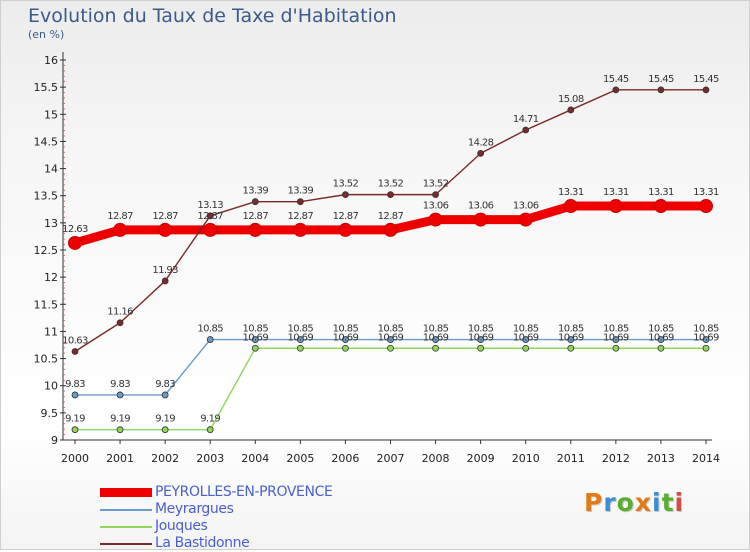 The width and height of the screenshot is (750, 552). What do you see at coordinates (481, 458) in the screenshot?
I see `x-tick-label: 2009` at bounding box center [481, 458].